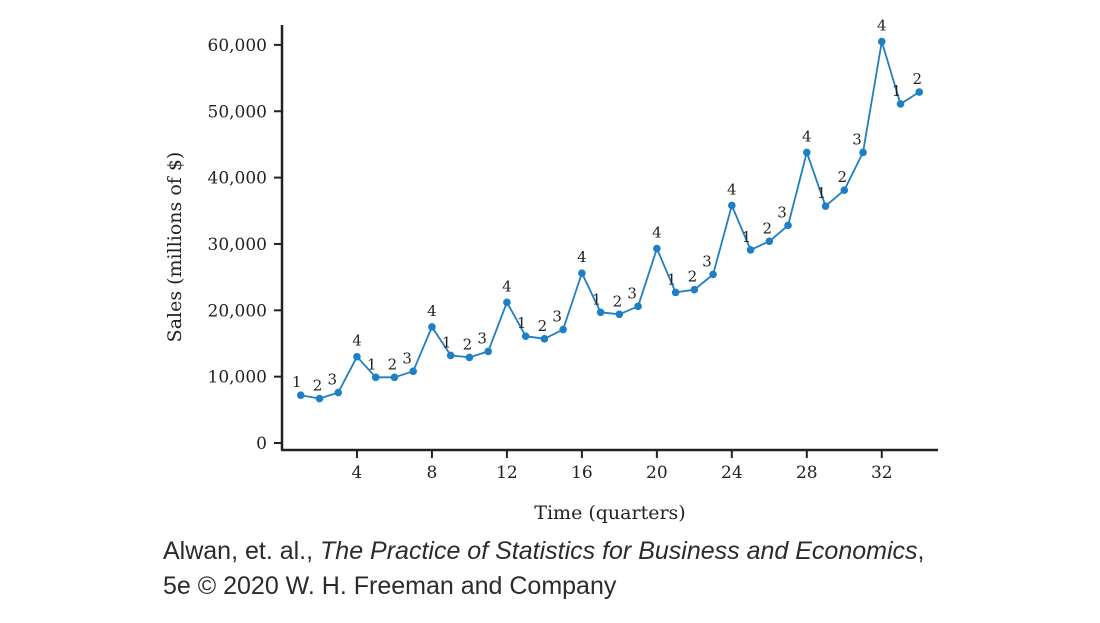  I want to click on x-tick-label: 32, so click(882, 473).